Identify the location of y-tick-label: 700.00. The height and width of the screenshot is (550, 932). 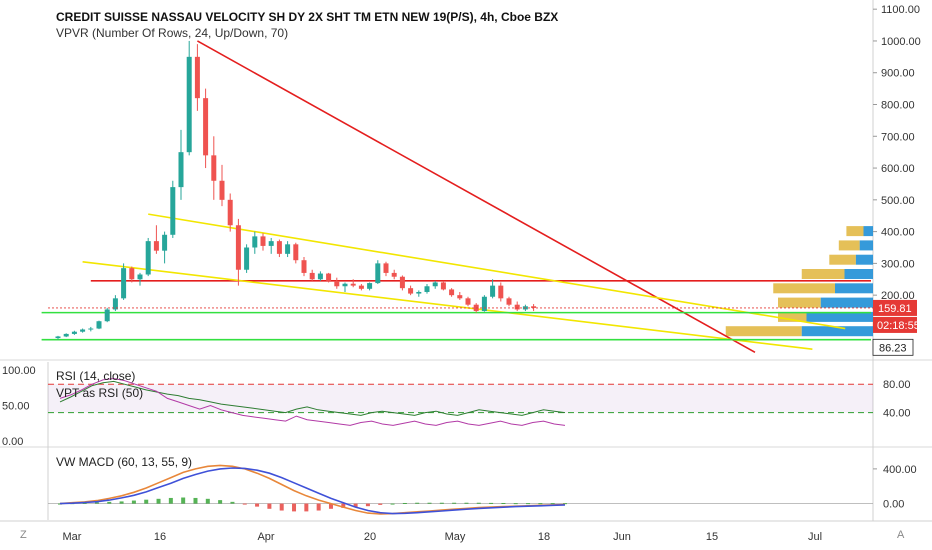
(898, 137).